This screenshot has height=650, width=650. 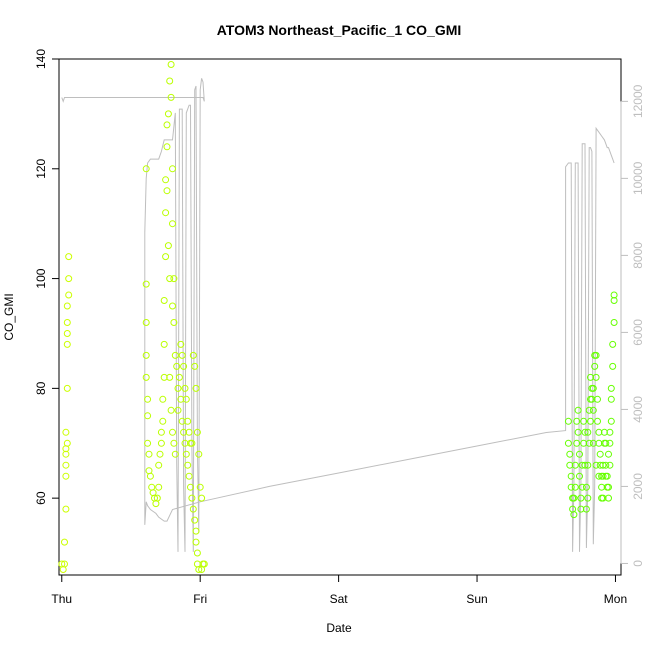 What do you see at coordinates (638, 255) in the screenshot?
I see `secondary-y-tick-label: 8000` at bounding box center [638, 255].